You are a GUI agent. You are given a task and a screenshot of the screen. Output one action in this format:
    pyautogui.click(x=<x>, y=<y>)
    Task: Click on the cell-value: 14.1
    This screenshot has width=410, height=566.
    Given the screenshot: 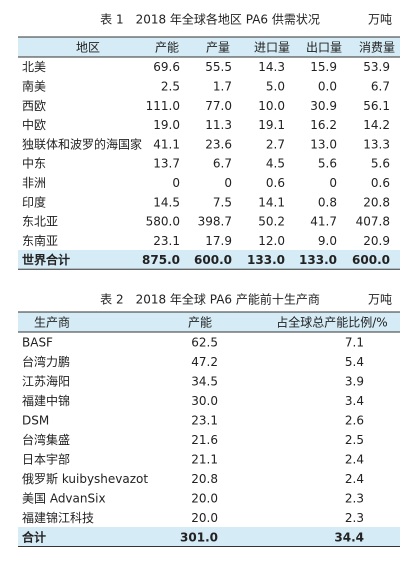 What is the action you would take?
    pyautogui.click(x=271, y=202)
    